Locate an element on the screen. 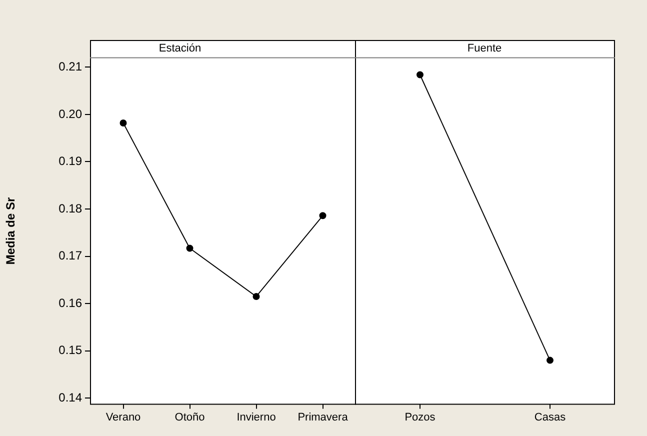 The height and width of the screenshot is (436, 647). y-axis-title: Media de Sr is located at coordinates (11, 230).